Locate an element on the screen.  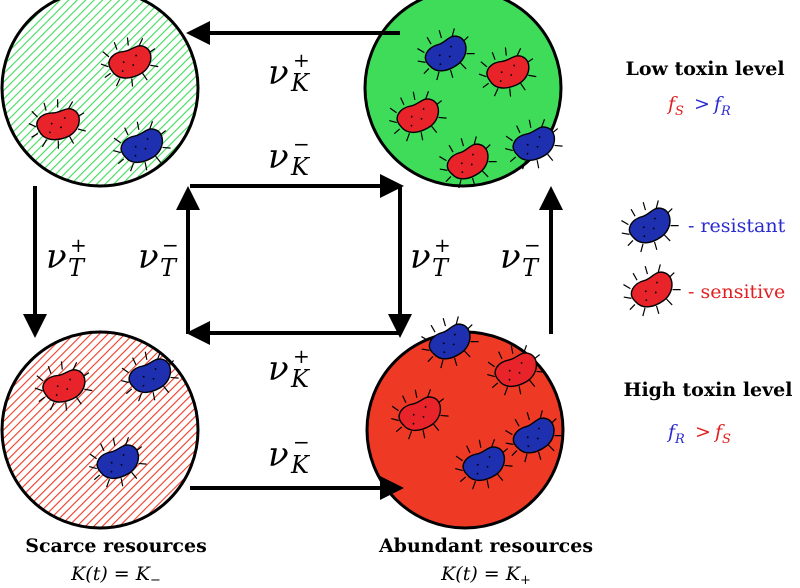
circle-scarce-low-toxin is located at coordinates (100, 94).